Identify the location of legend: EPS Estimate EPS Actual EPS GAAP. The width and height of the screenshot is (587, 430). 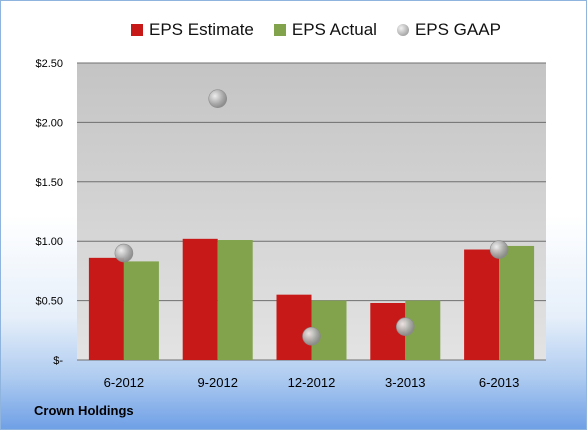
(326, 30).